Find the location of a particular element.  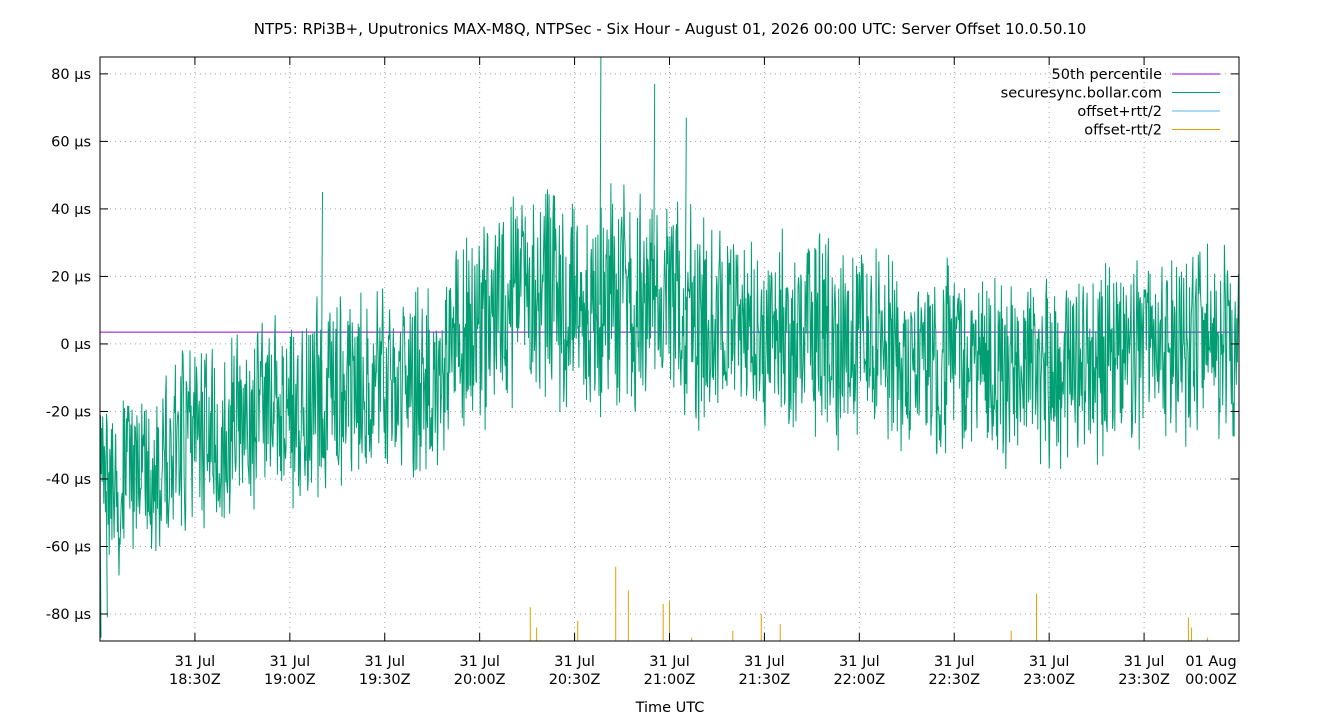

x-tick-label-time: 22:30Z is located at coordinates (954, 680).